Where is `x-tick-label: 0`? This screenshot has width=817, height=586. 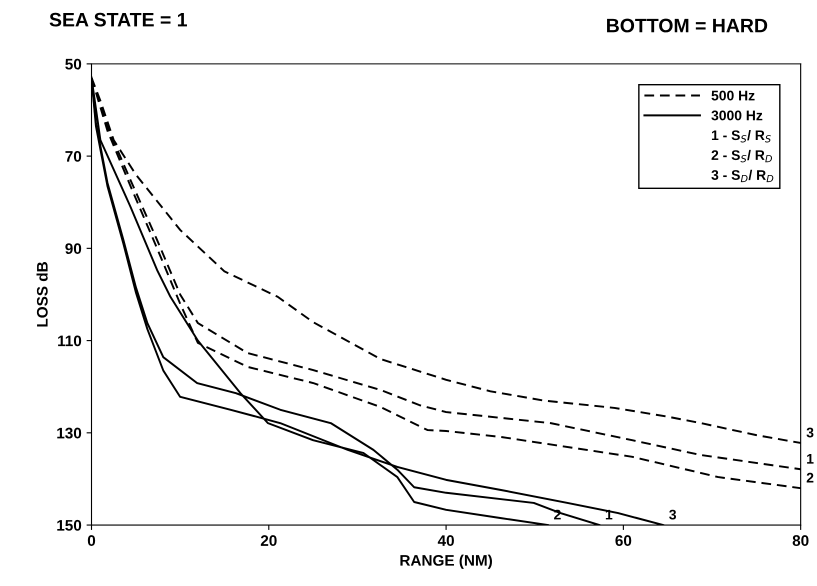
x-tick-label: 0 is located at coordinates (92, 540).